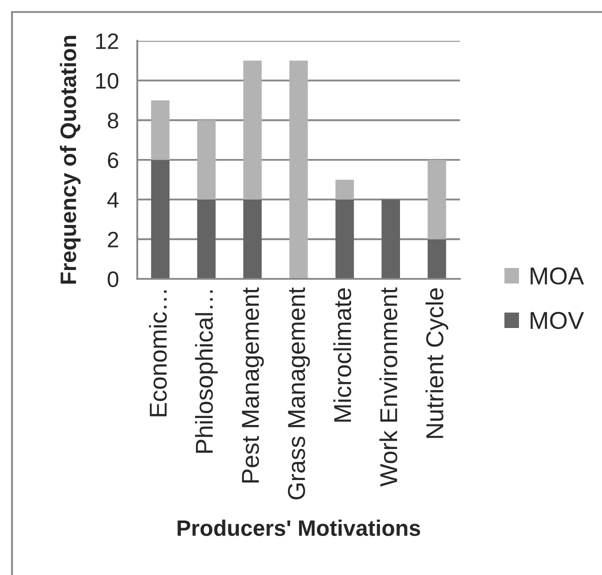 This screenshot has height=575, width=602. I want to click on y-tick-label: 2, so click(113, 240).